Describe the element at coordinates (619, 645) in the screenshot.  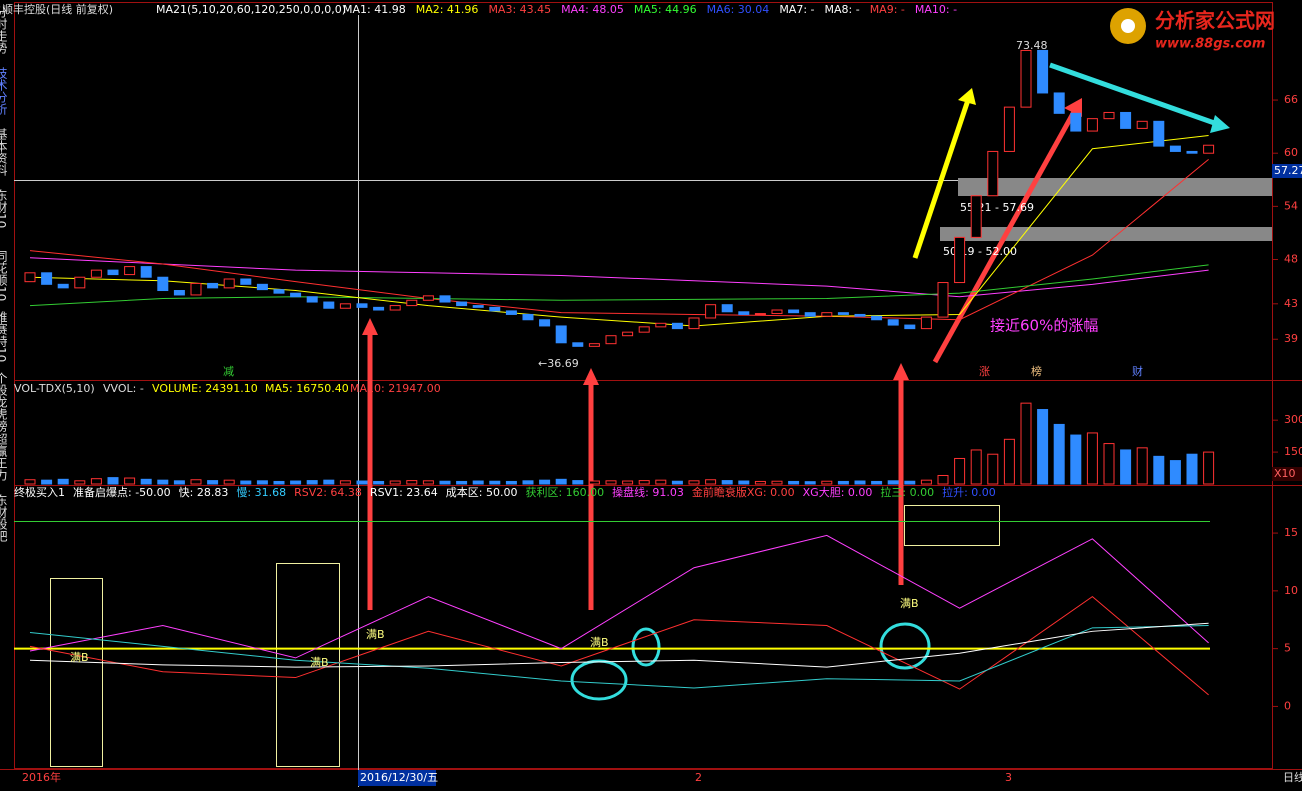
I see `indicator-line` at that location.